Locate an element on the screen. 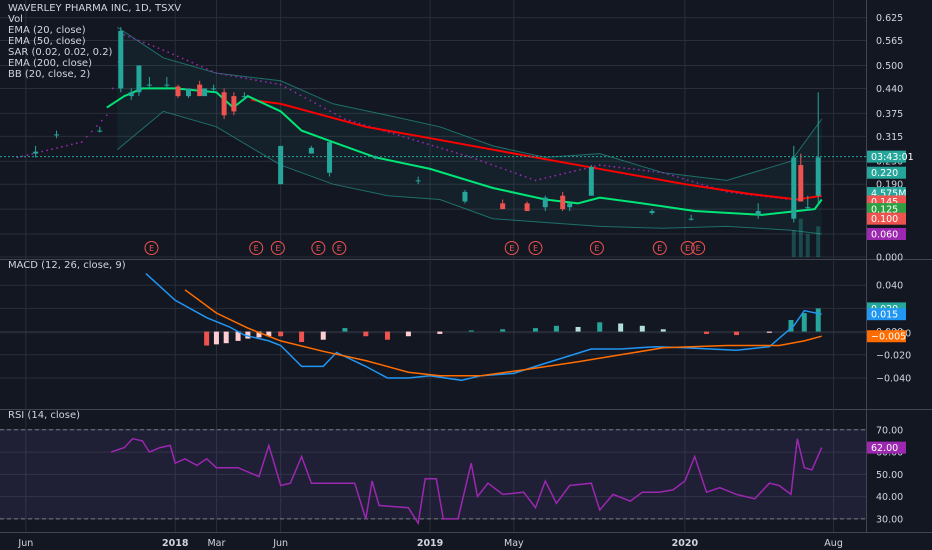  rsi-title: RSI (14, close) is located at coordinates (44, 415).